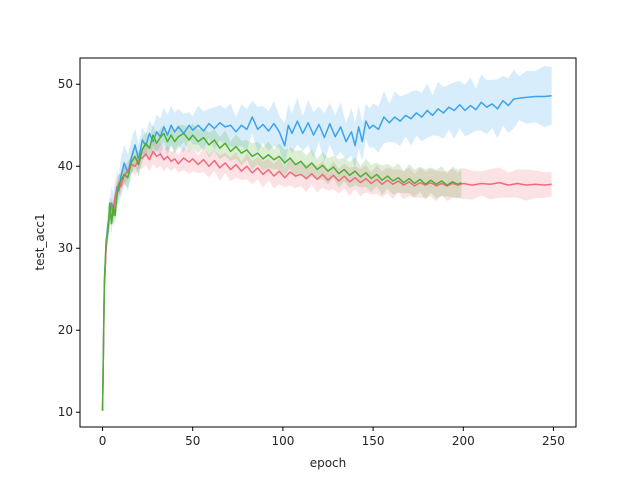  I want to click on x-axis-ticks: 0 50 100 150 200 250, so click(332, 437).